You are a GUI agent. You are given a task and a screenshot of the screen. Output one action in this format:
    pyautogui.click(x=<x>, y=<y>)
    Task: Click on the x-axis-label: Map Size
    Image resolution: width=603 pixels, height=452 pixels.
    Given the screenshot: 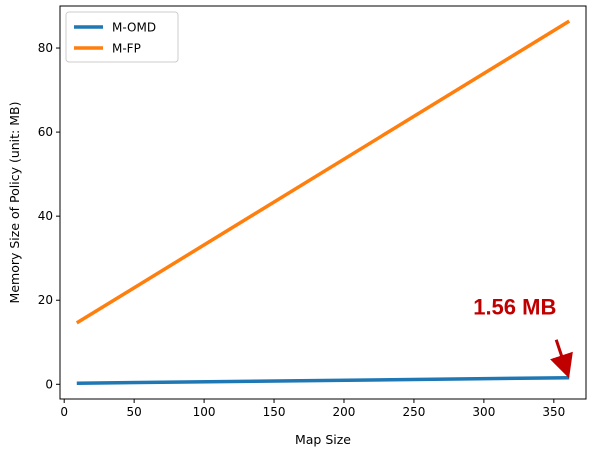 What is the action you would take?
    pyautogui.click(x=323, y=439)
    